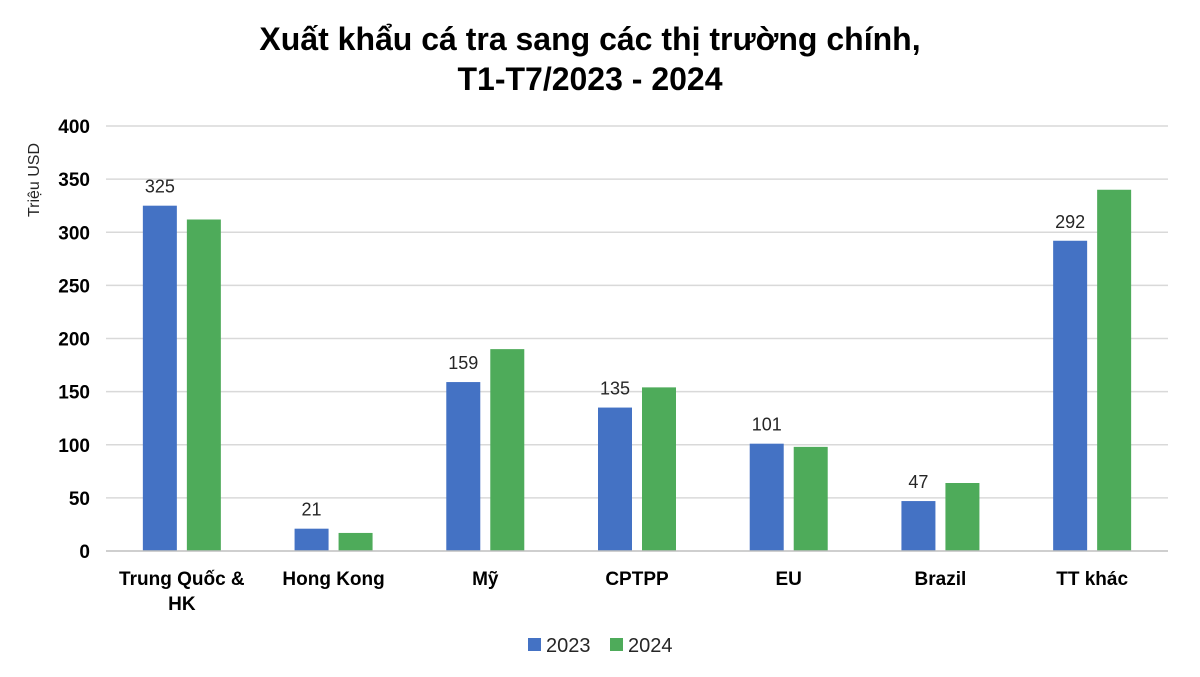 Image resolution: width=1200 pixels, height=677 pixels. What do you see at coordinates (637, 579) in the screenshot?
I see `x-category-label: CPTPP` at bounding box center [637, 579].